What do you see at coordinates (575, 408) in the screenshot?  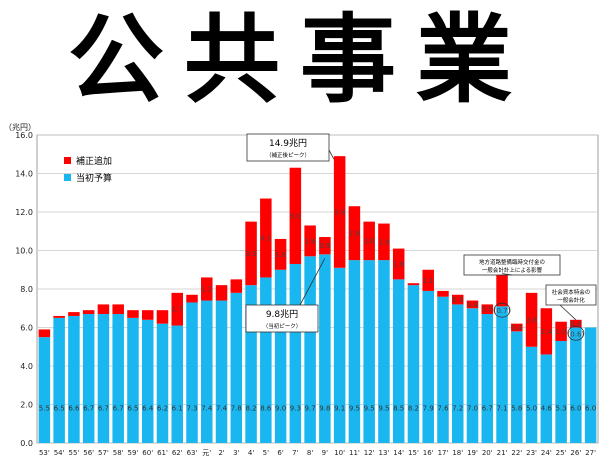 I see `bar-value-label: 6.0` at bounding box center [575, 408].